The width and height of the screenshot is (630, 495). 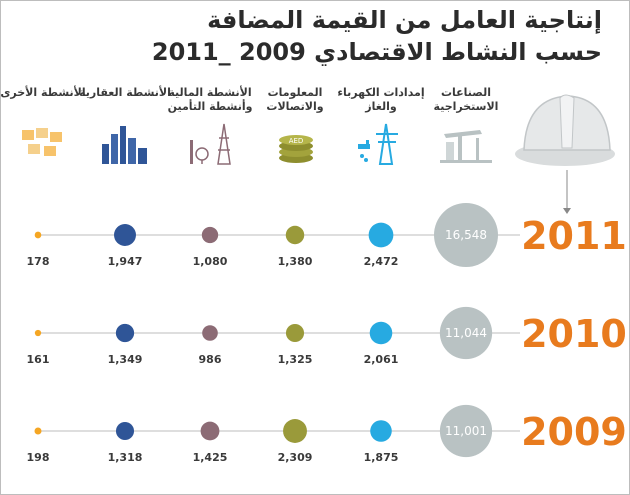 What do you see at coordinates (125, 457) in the screenshot?
I see `value-label-2009-4: 1,318` at bounding box center [125, 457].